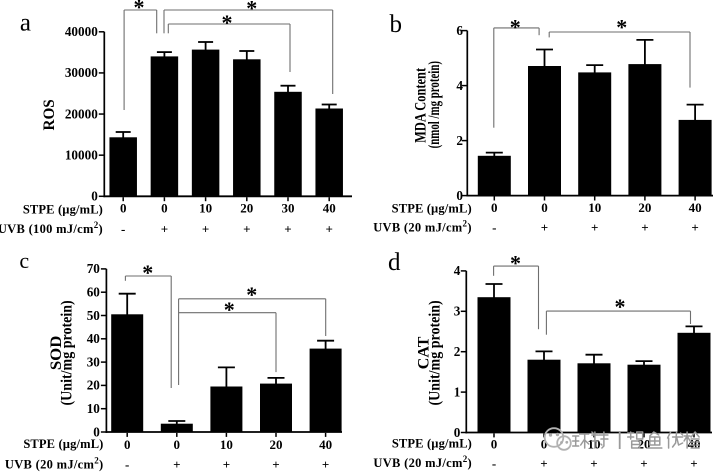  I want to click on svg-text: 3, so click(457, 311).